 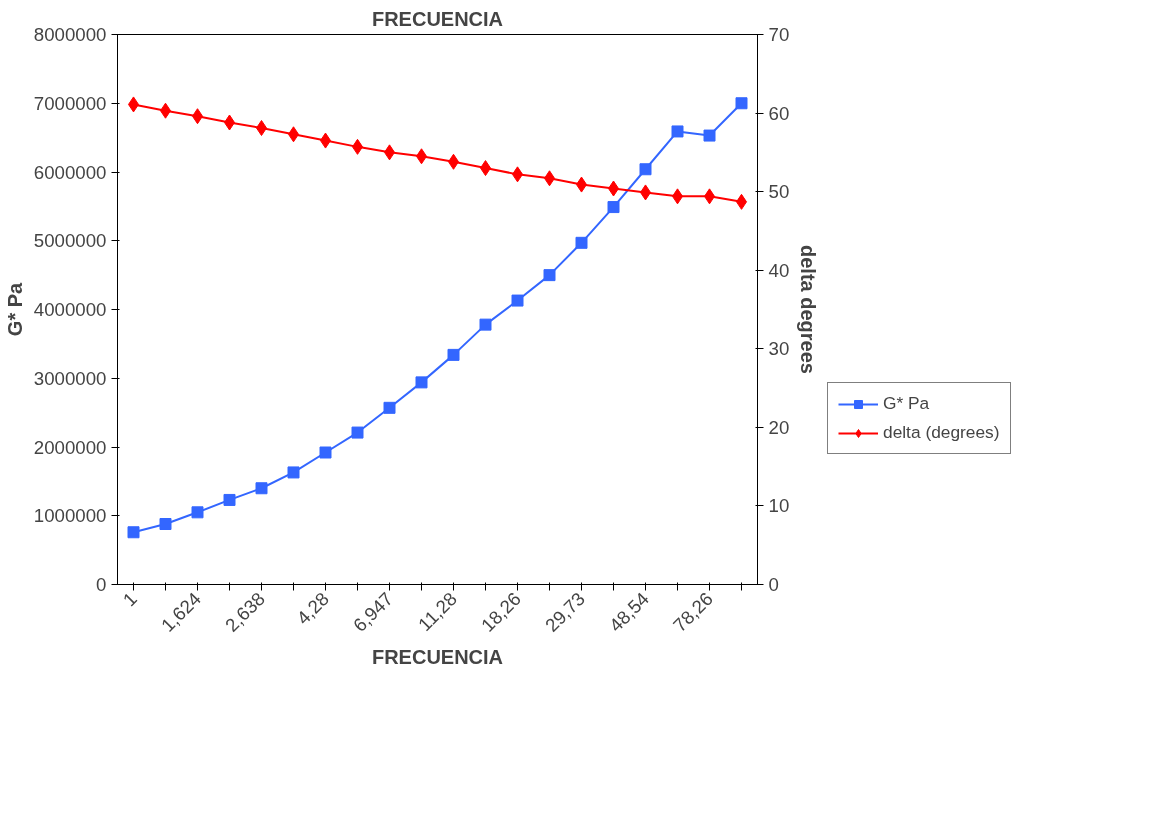 I want to click on x-axis-title: FRECUENCIA, so click(x=437, y=656).